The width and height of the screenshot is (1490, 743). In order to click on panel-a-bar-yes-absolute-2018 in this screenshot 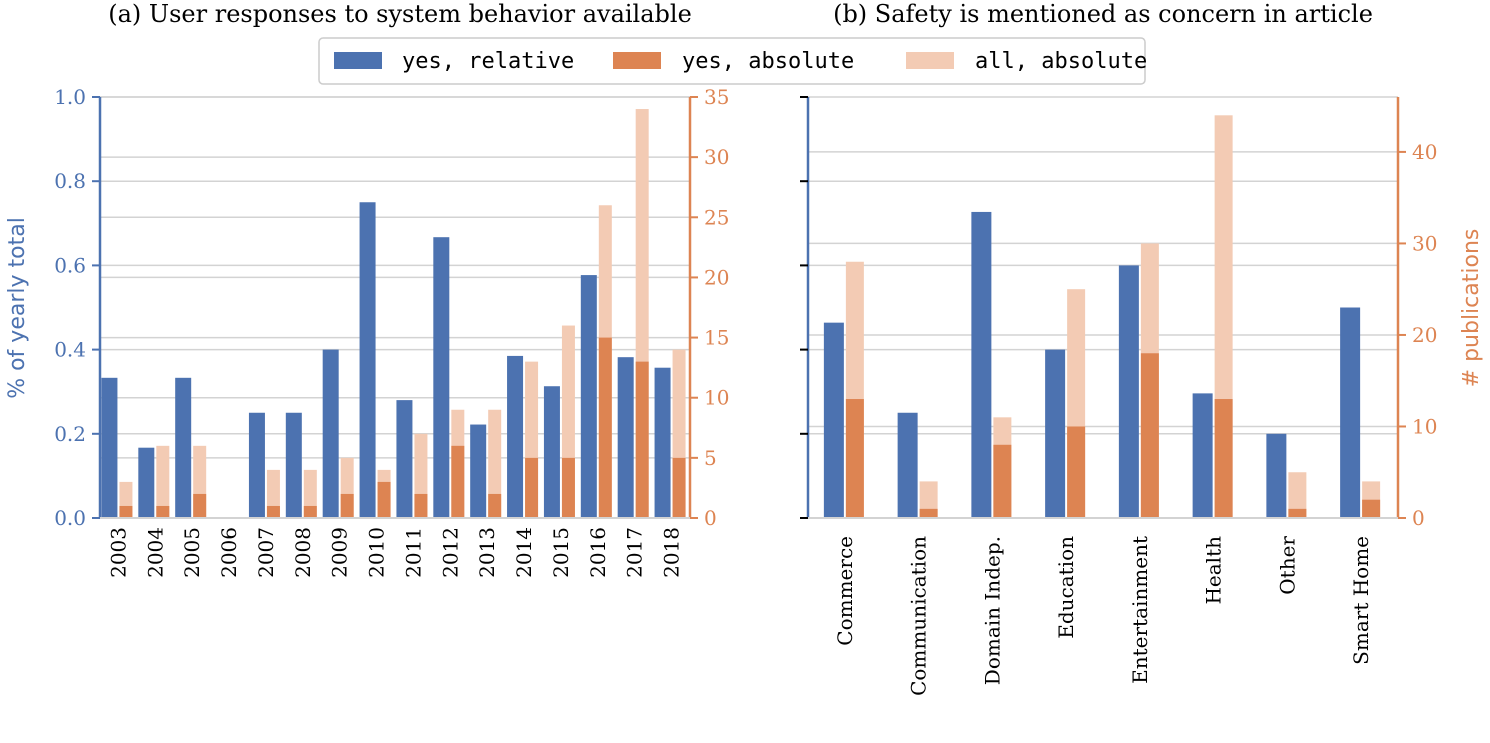, I will do `click(679, 487)`.